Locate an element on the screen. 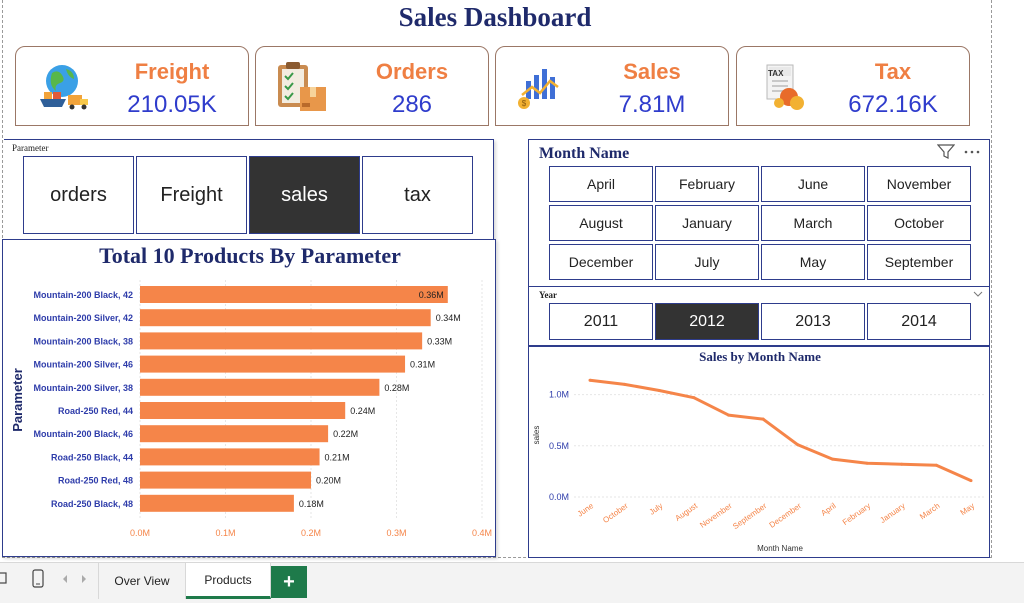 The height and width of the screenshot is (603, 1024). parameter-option-tax: tax is located at coordinates (417, 195).